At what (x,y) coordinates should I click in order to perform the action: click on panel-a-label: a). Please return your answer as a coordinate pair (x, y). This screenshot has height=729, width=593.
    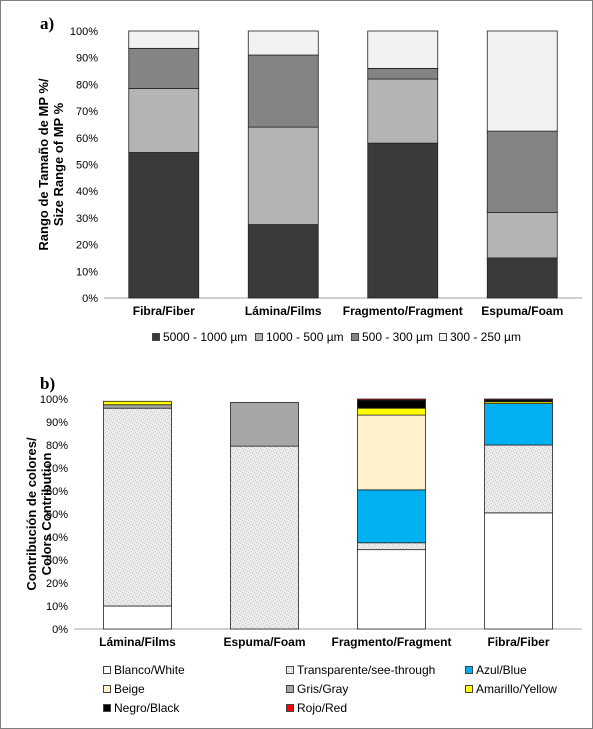
    Looking at the image, I should click on (47, 23).